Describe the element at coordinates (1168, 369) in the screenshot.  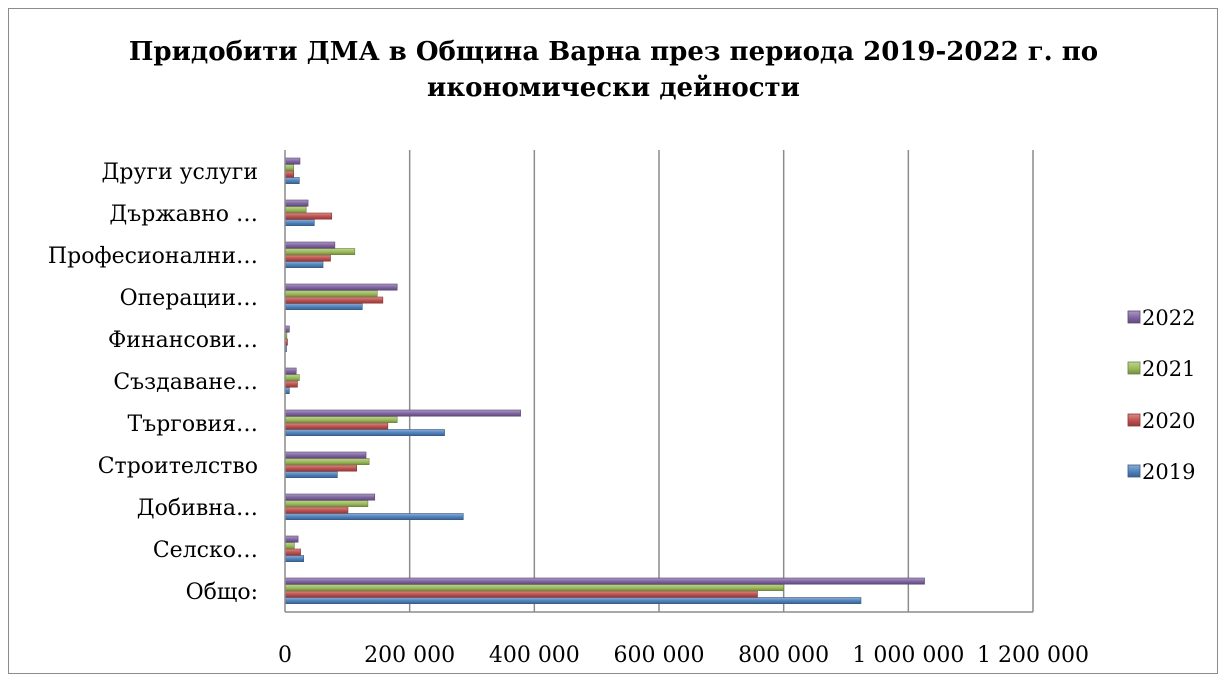
I see `legend-label-2021: 2021` at that location.